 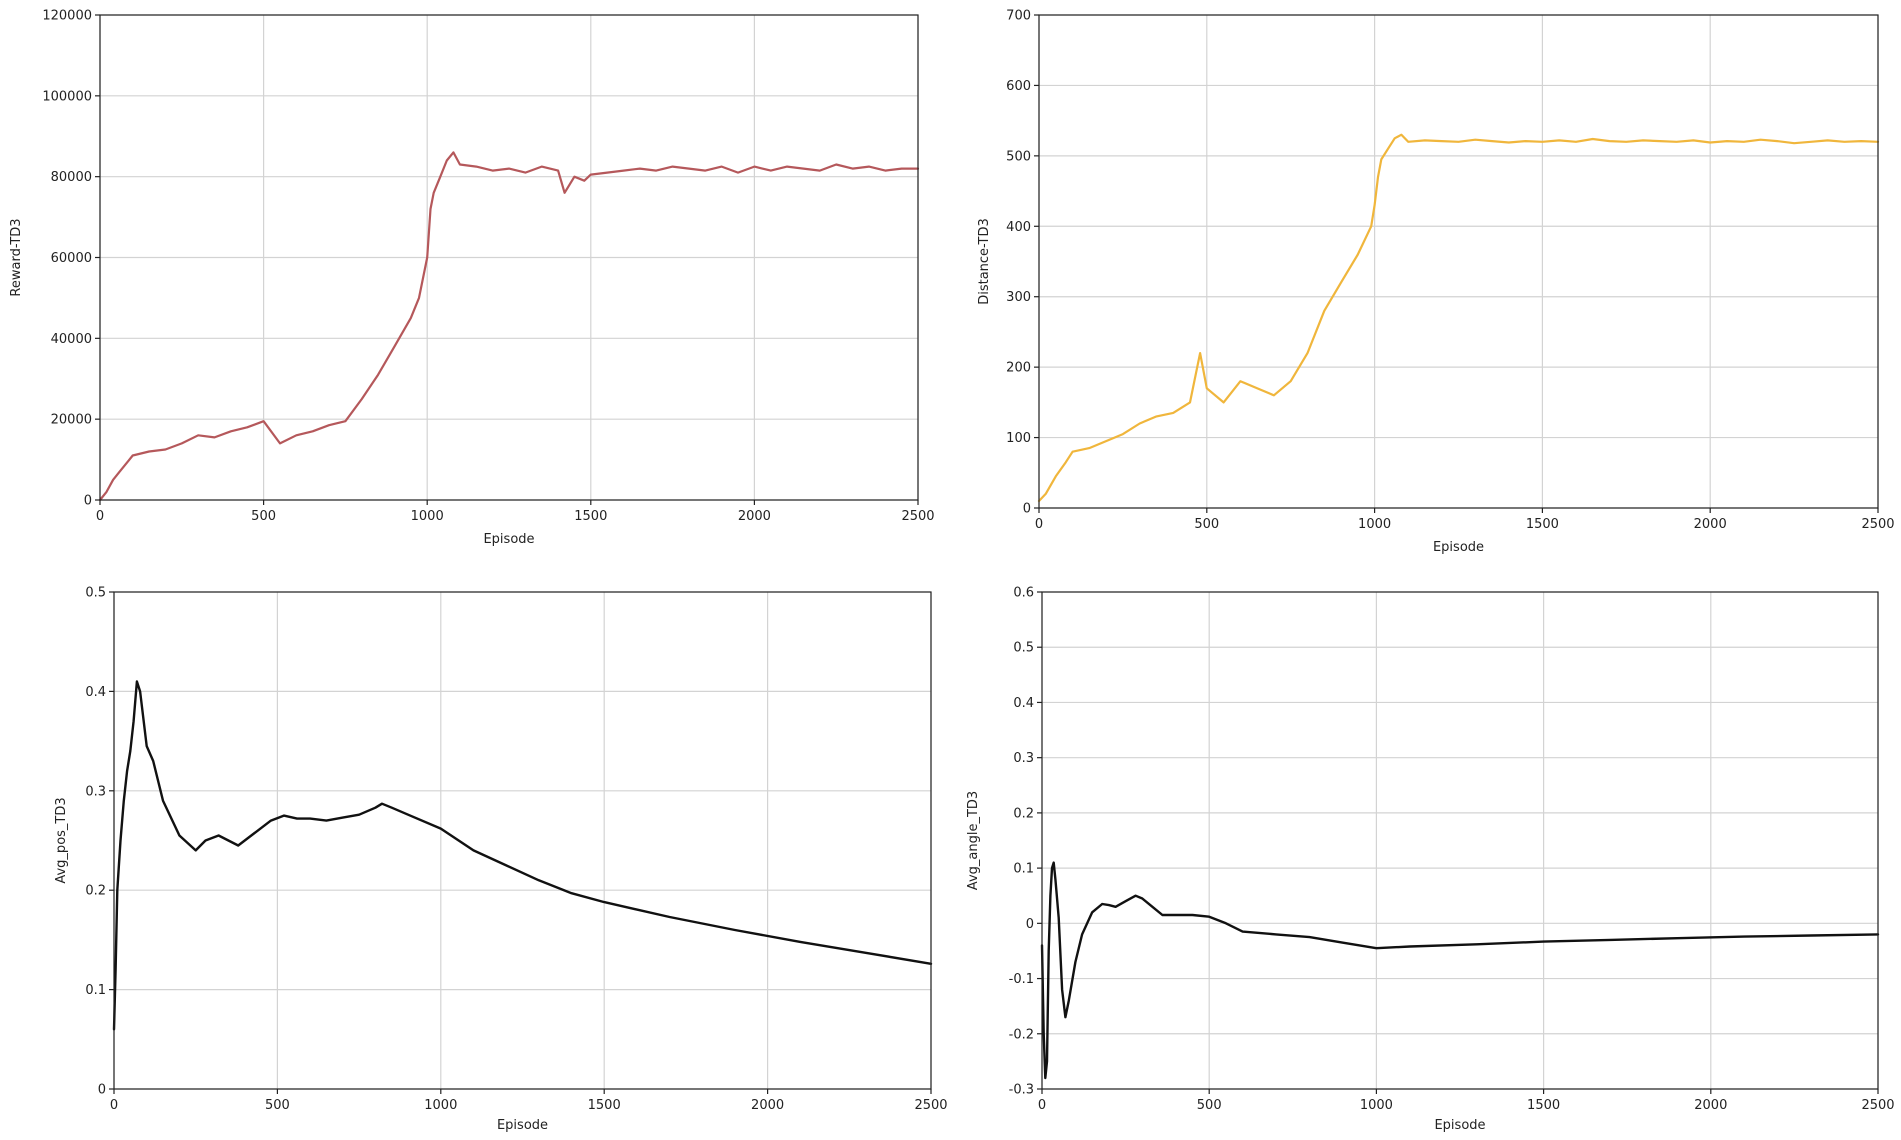 I want to click on y-tick-label: 200, so click(x=1018, y=368).